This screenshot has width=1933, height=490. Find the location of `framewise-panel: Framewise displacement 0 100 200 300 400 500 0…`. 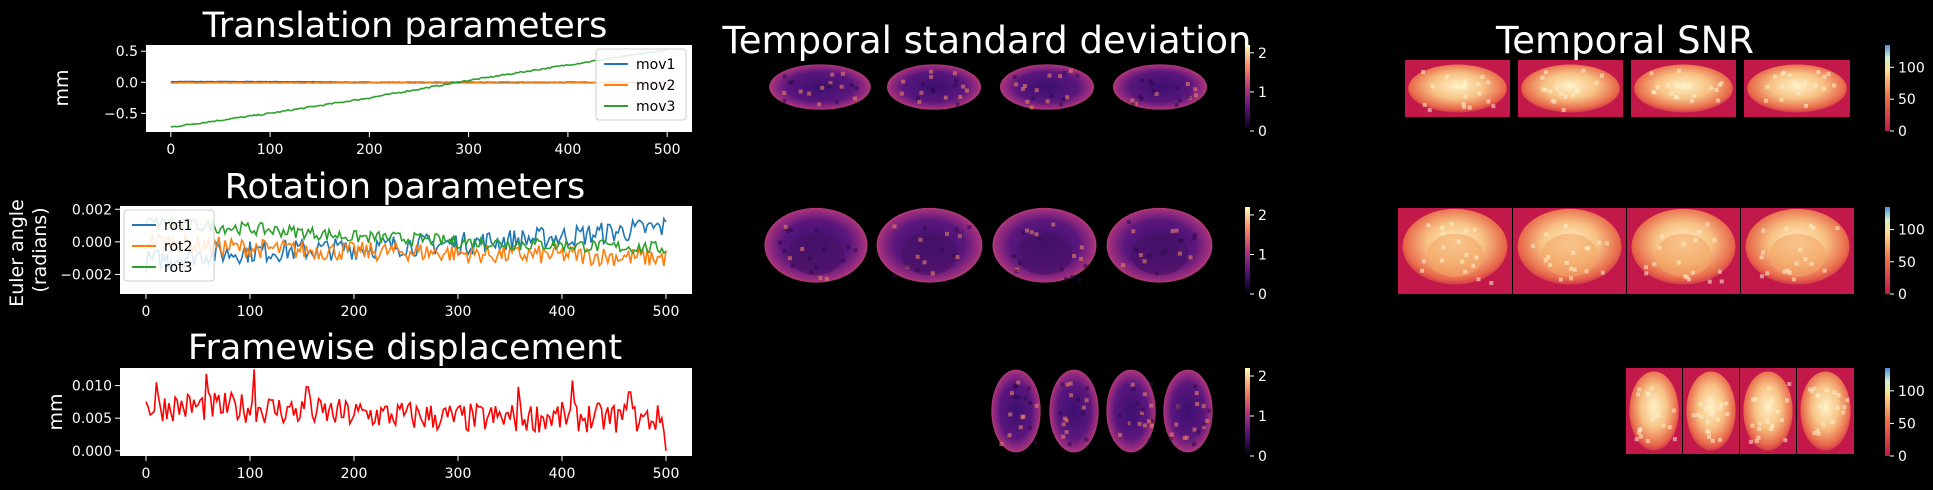

framewise-panel: Framewise displacement 0 100 200 300 400 500 0… is located at coordinates (368, 405).